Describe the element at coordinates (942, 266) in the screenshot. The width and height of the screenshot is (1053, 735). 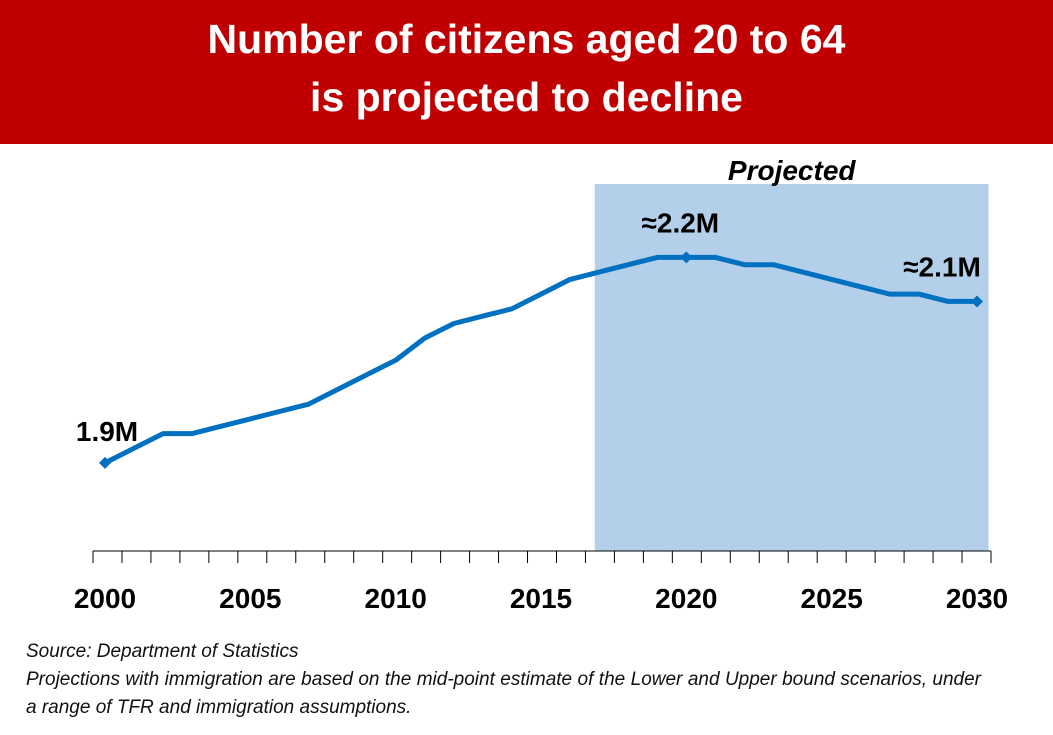
I see `data-label: ≈2.1M` at that location.